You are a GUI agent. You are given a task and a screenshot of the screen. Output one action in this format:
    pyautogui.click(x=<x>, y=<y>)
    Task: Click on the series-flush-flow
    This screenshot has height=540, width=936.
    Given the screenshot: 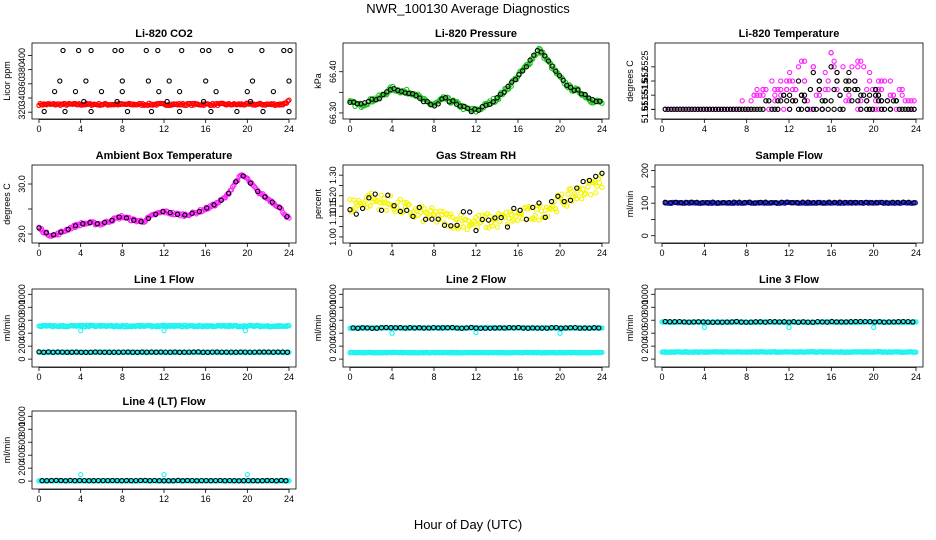 What is the action you would take?
    pyautogui.click(x=789, y=352)
    